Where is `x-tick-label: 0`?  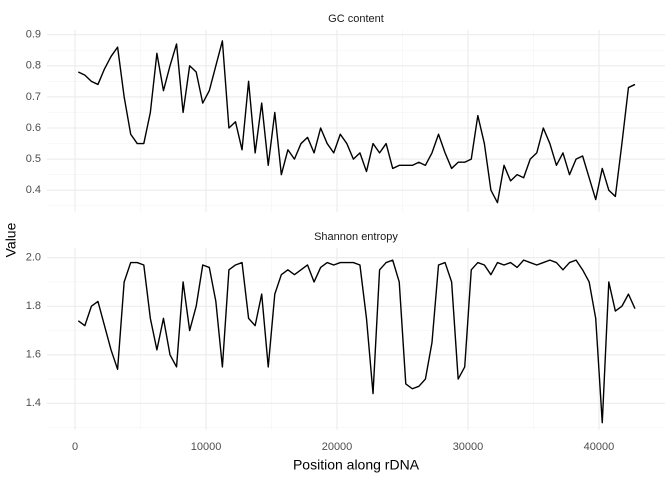
x-tick-label: 0 is located at coordinates (75, 447).